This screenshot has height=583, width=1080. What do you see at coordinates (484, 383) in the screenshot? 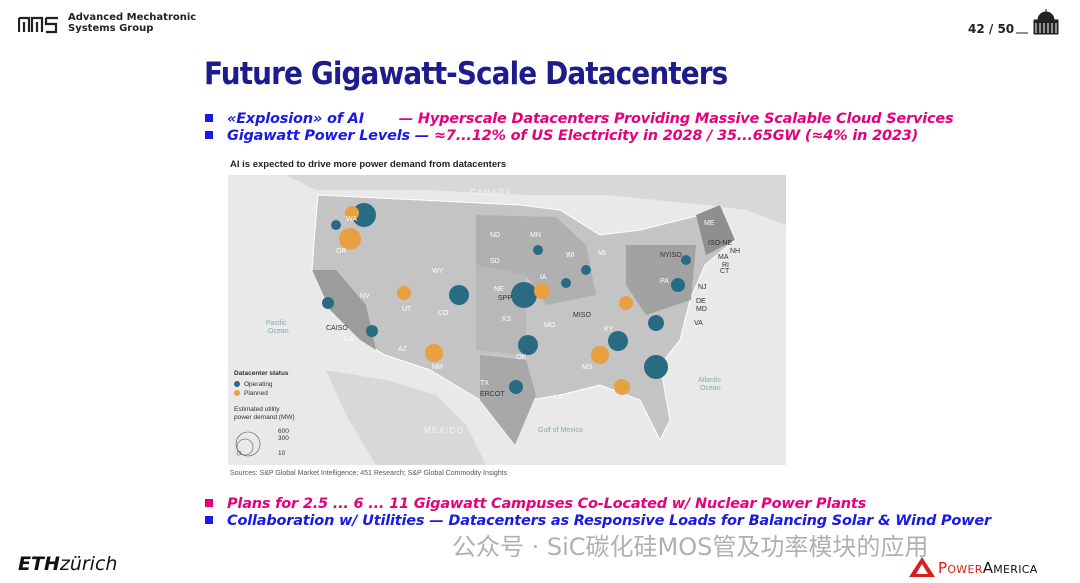
I see `state-label: TX` at bounding box center [484, 383].